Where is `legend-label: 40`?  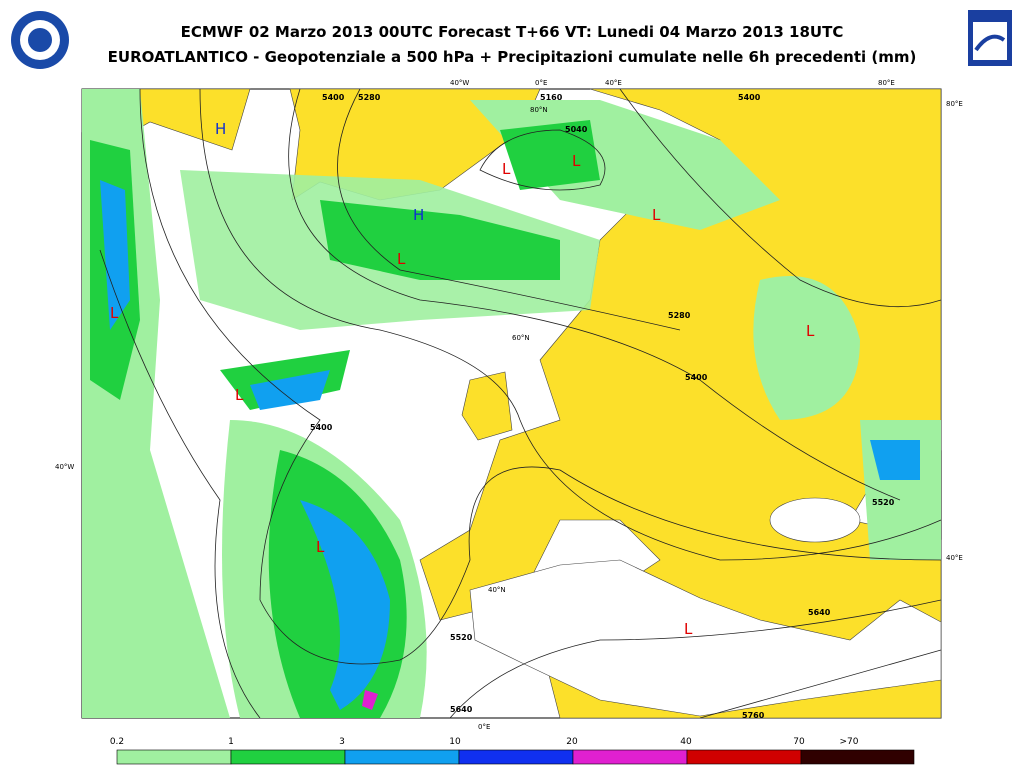
legend-label: 40 is located at coordinates (686, 742).